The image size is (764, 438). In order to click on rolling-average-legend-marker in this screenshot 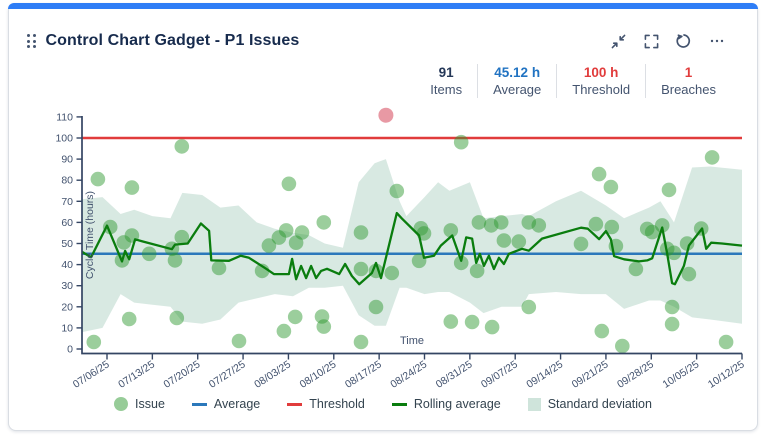, I will do `click(399, 404)`.